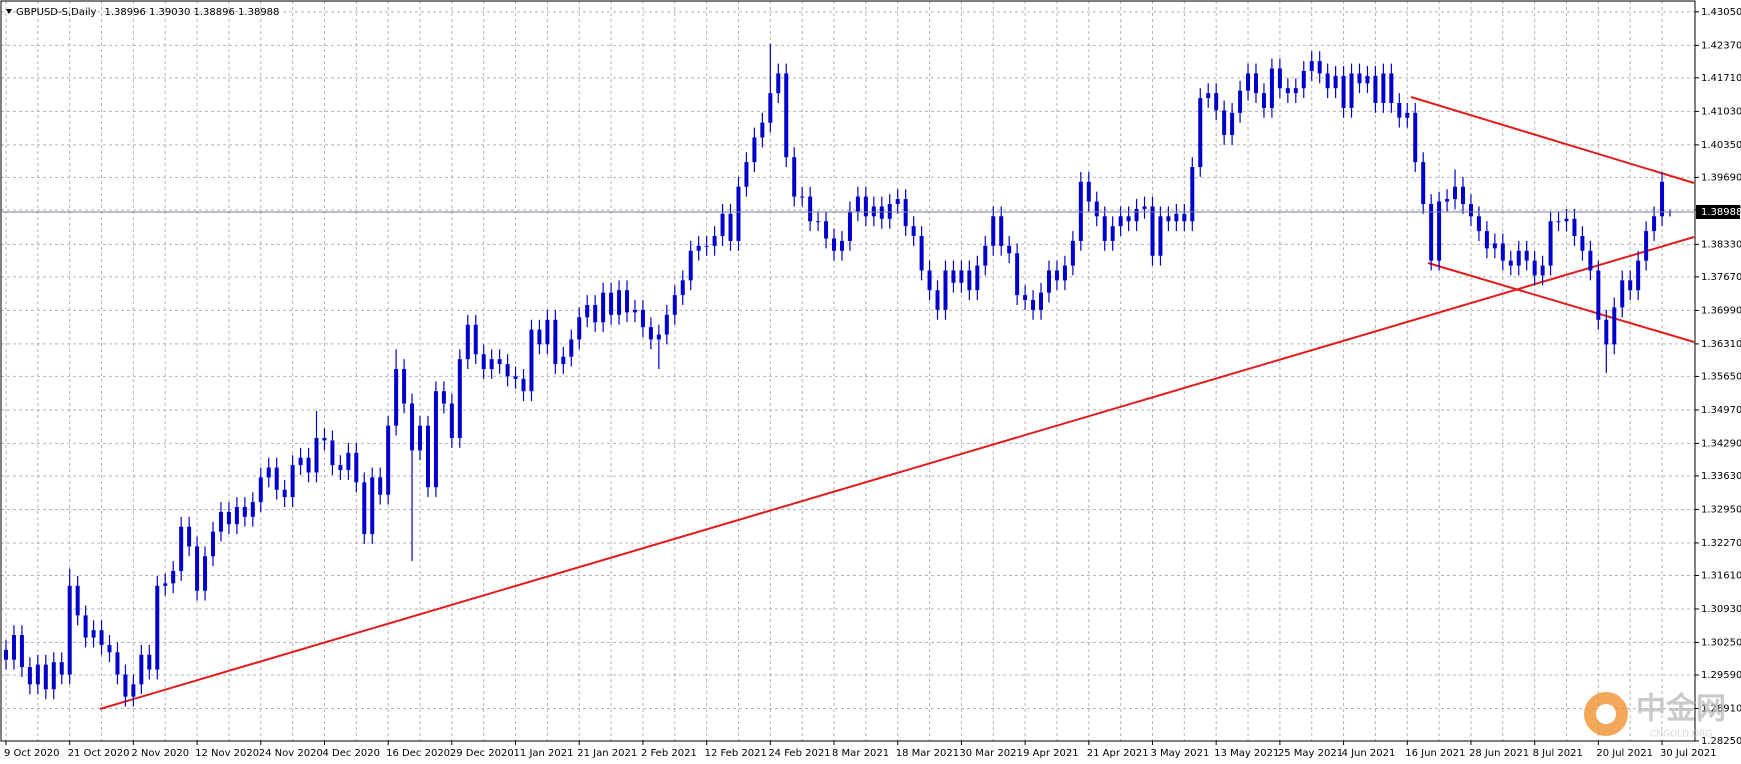  Describe the element at coordinates (1721, 543) in the screenshot. I see `y-tick-label: 1.32270` at that location.